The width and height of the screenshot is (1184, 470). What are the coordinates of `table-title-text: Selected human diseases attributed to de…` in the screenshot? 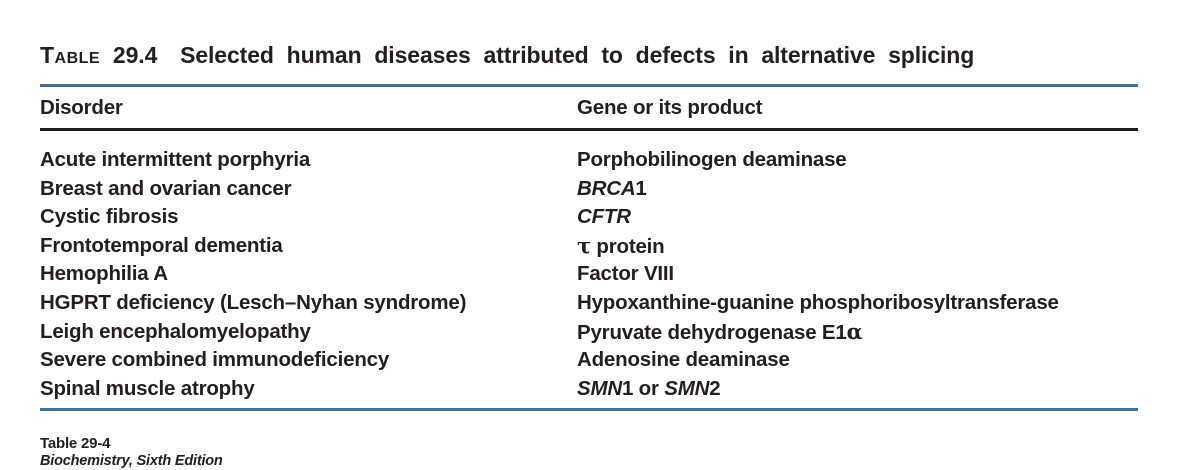 It's located at (577, 55).